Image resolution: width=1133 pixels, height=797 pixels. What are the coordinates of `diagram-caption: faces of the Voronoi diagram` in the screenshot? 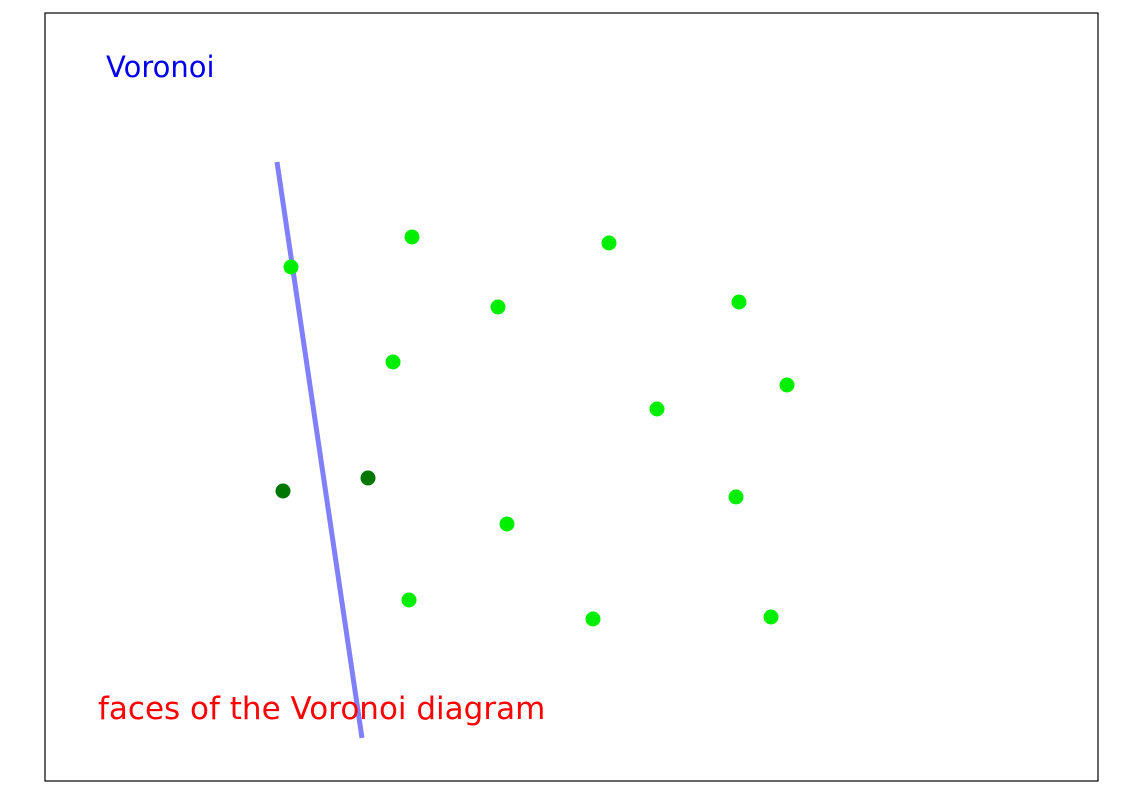 It's located at (321, 709).